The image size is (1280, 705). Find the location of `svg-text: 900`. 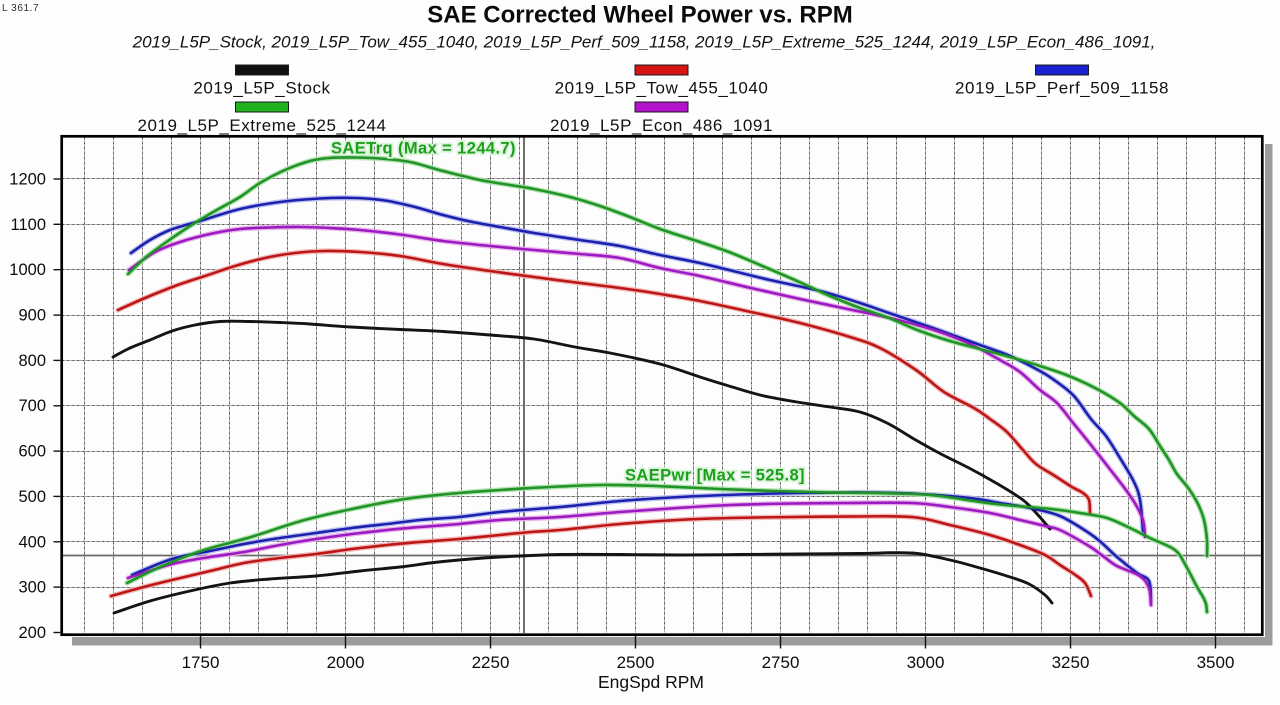

svg-text: 900 is located at coordinates (32, 316).